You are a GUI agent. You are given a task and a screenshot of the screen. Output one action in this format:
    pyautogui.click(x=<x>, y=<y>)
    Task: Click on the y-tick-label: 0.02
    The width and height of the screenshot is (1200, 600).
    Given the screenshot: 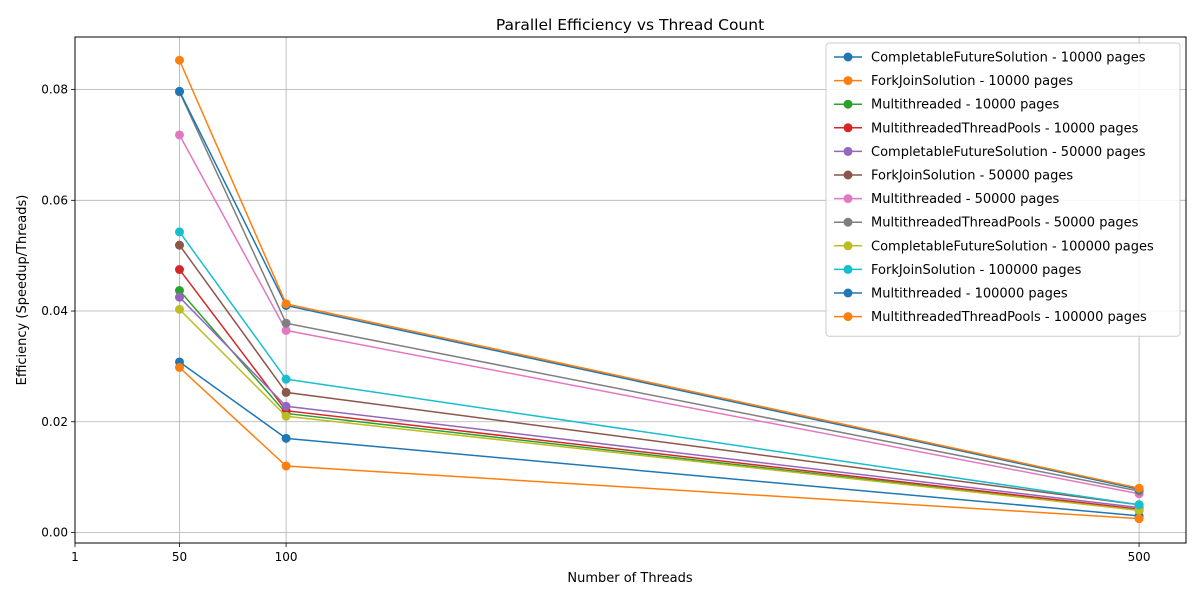 What is the action you would take?
    pyautogui.click(x=54, y=422)
    